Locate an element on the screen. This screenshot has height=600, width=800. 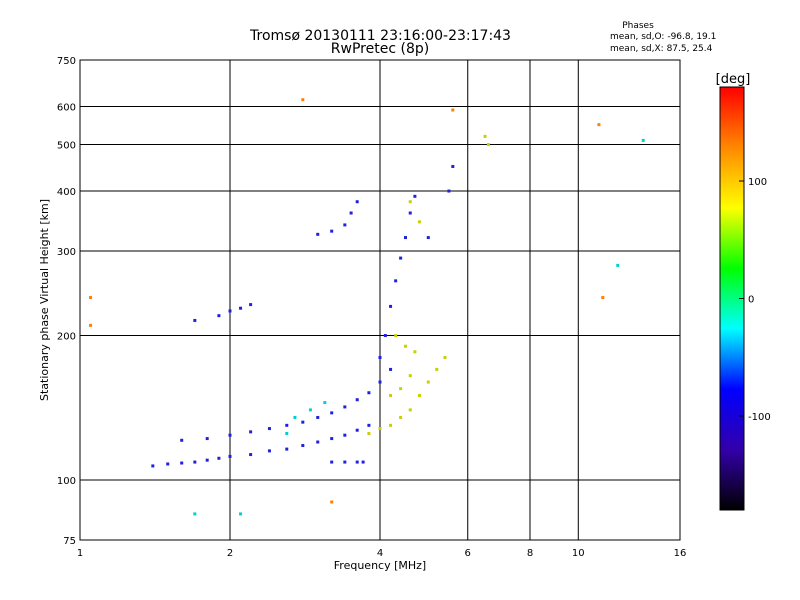
chart-title: Tromsø 20130111 23:16:00-23:17:43 is located at coordinates (380, 36).